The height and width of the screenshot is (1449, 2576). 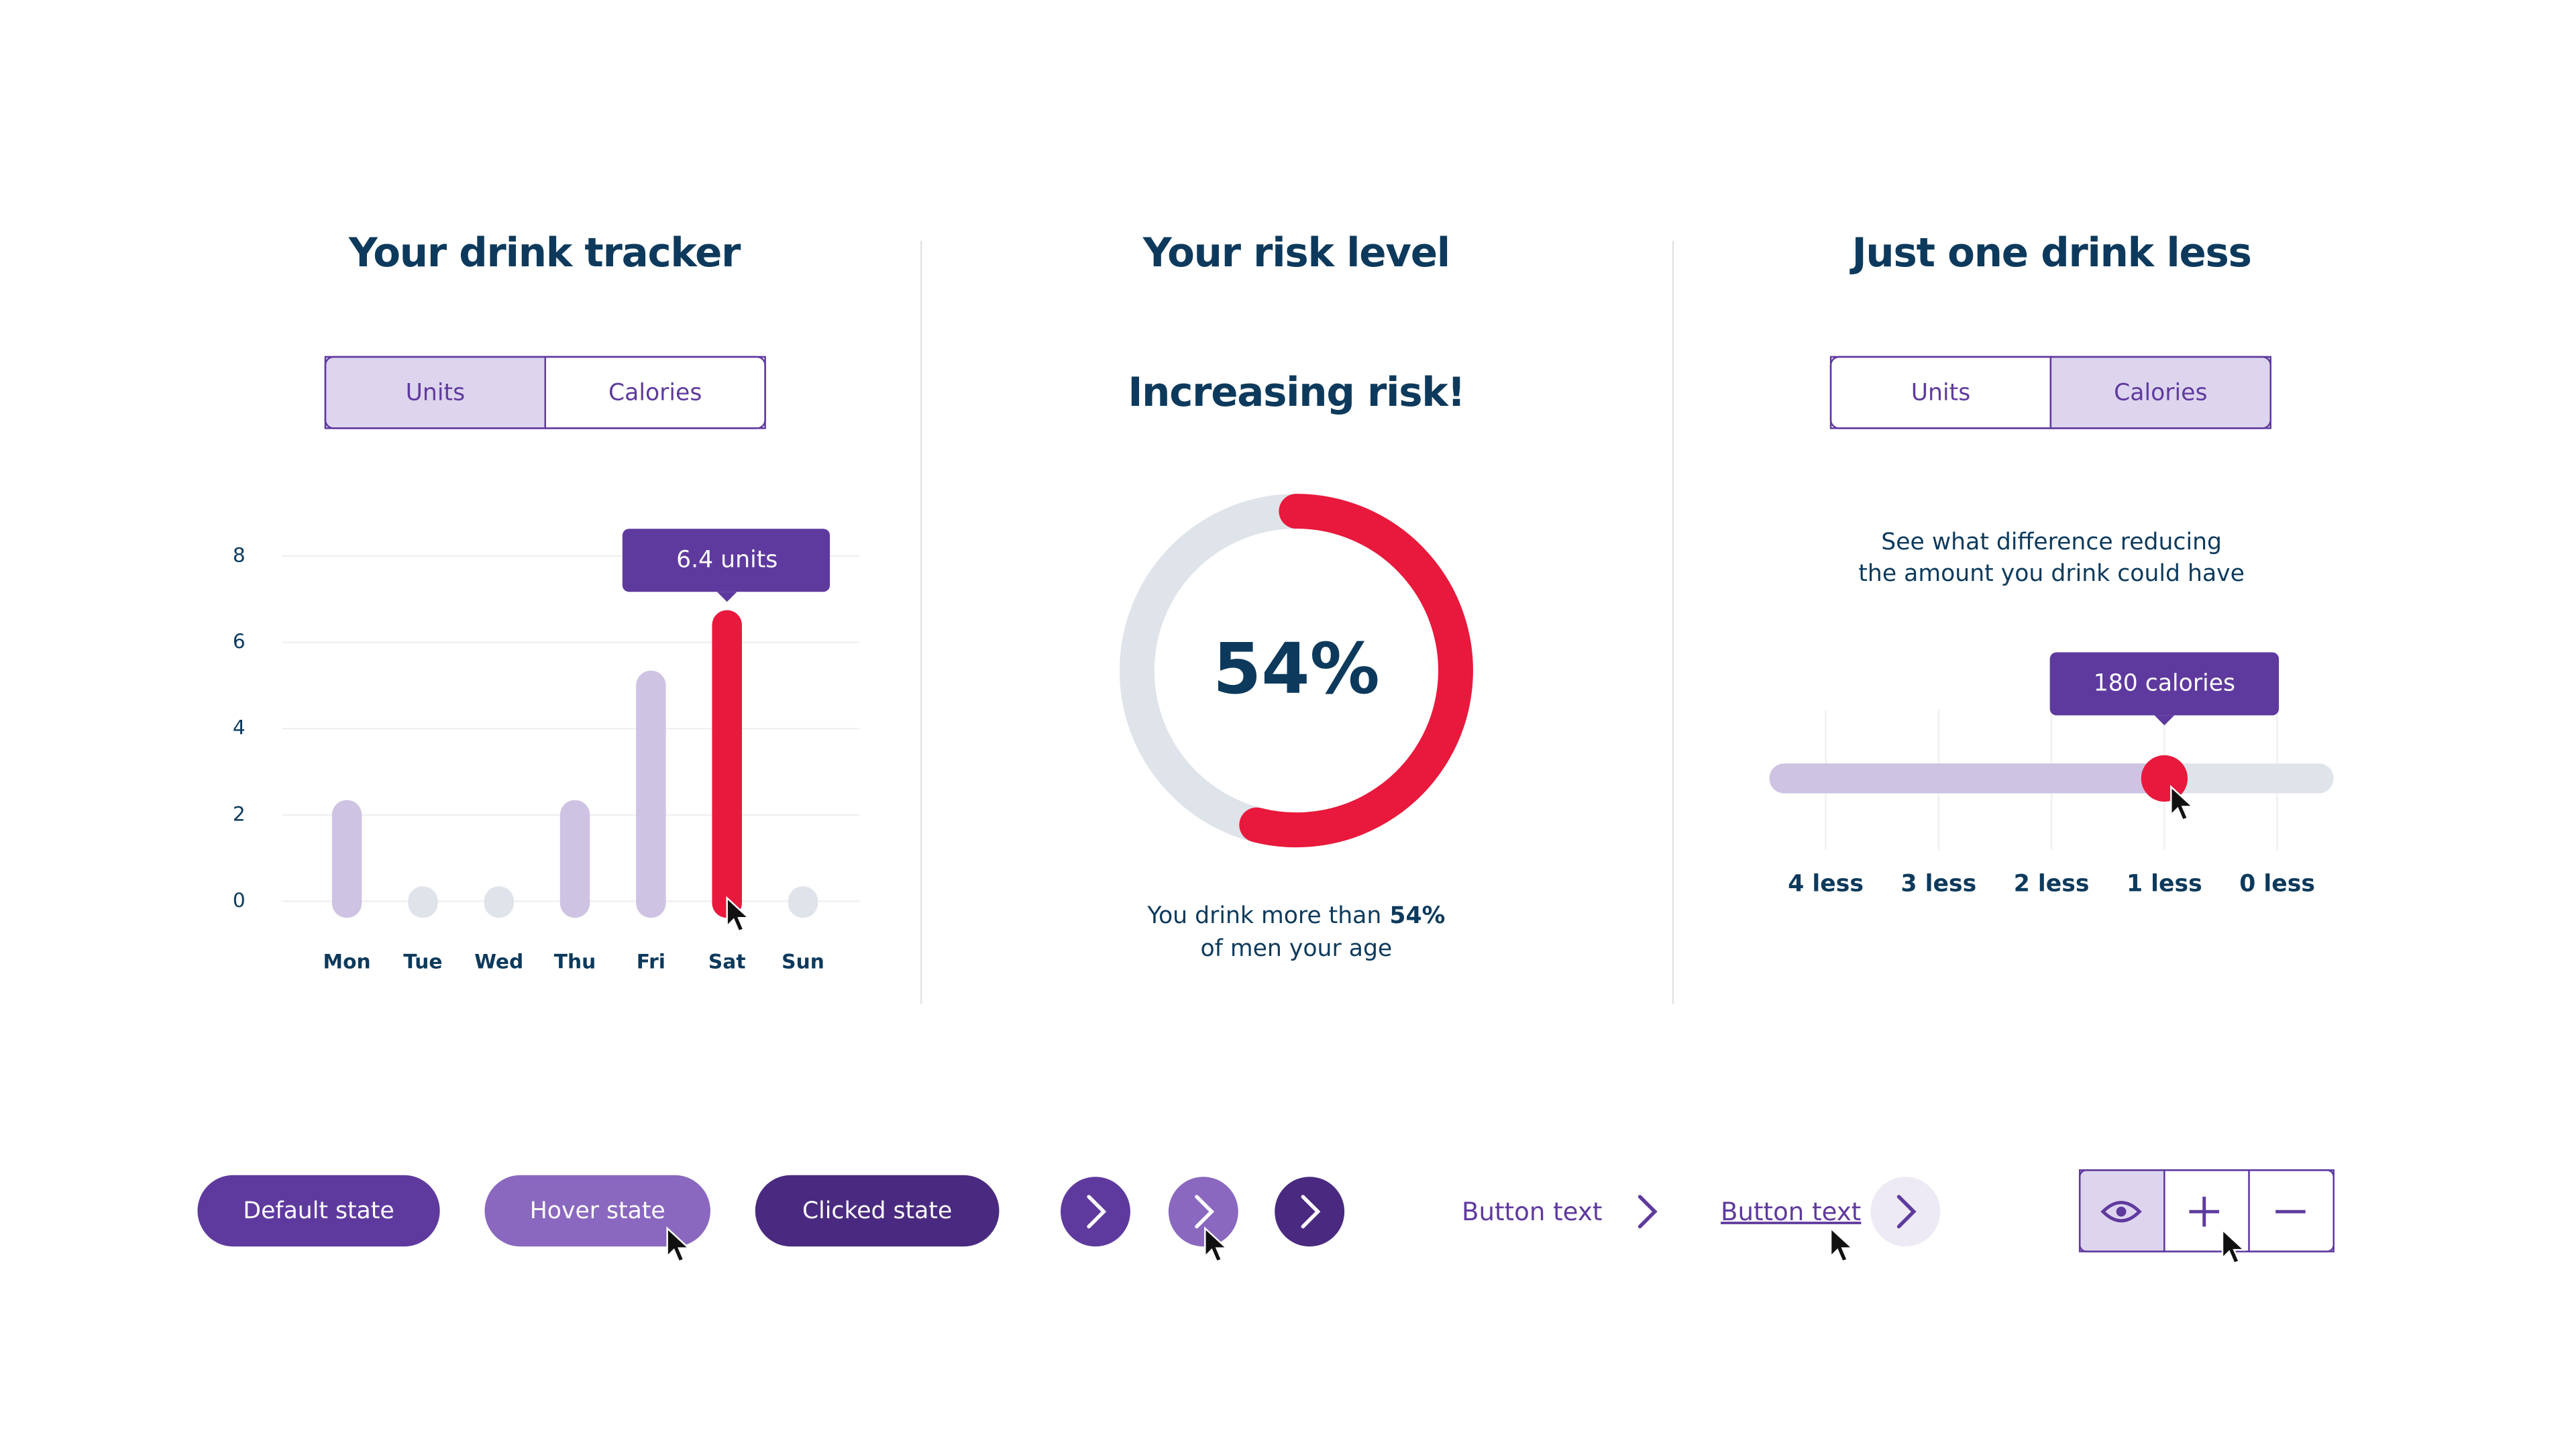 I want to click on x-tick-label: Thu, so click(x=575, y=962).